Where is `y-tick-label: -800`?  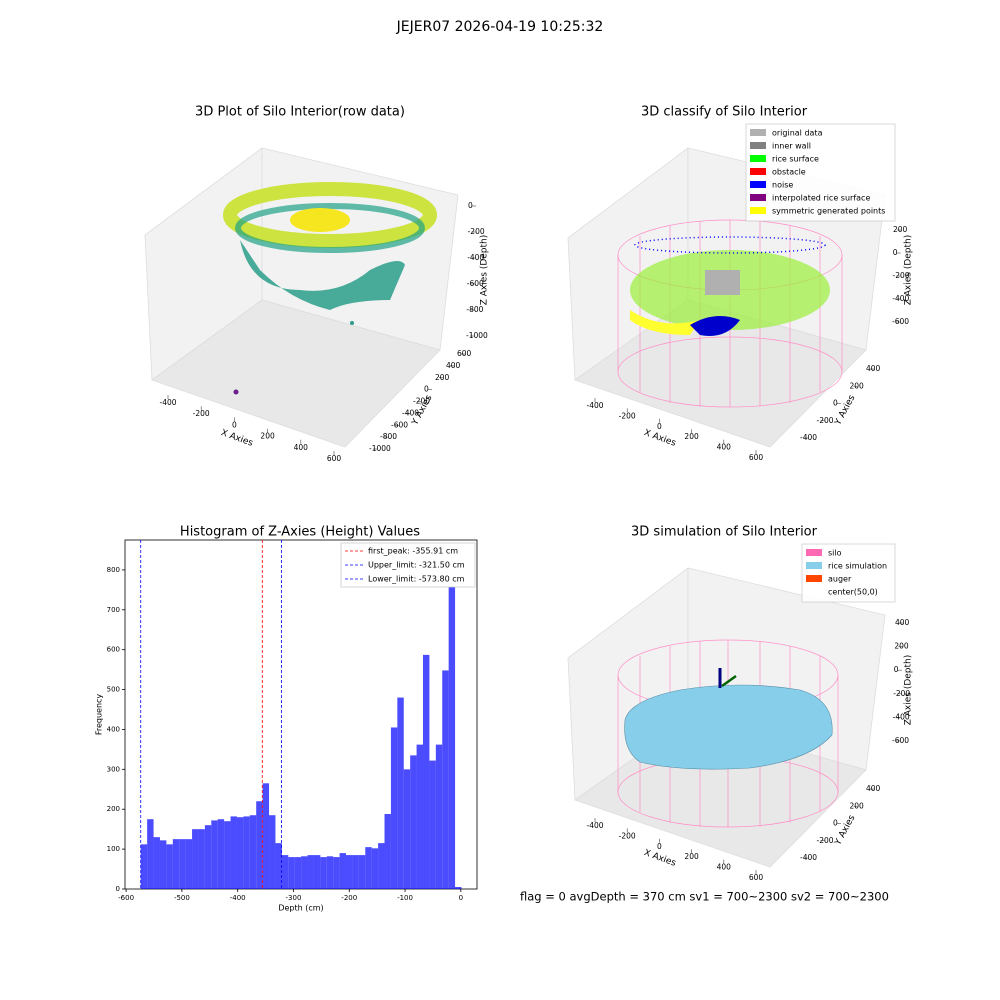 y-tick-label: -800 is located at coordinates (388, 436).